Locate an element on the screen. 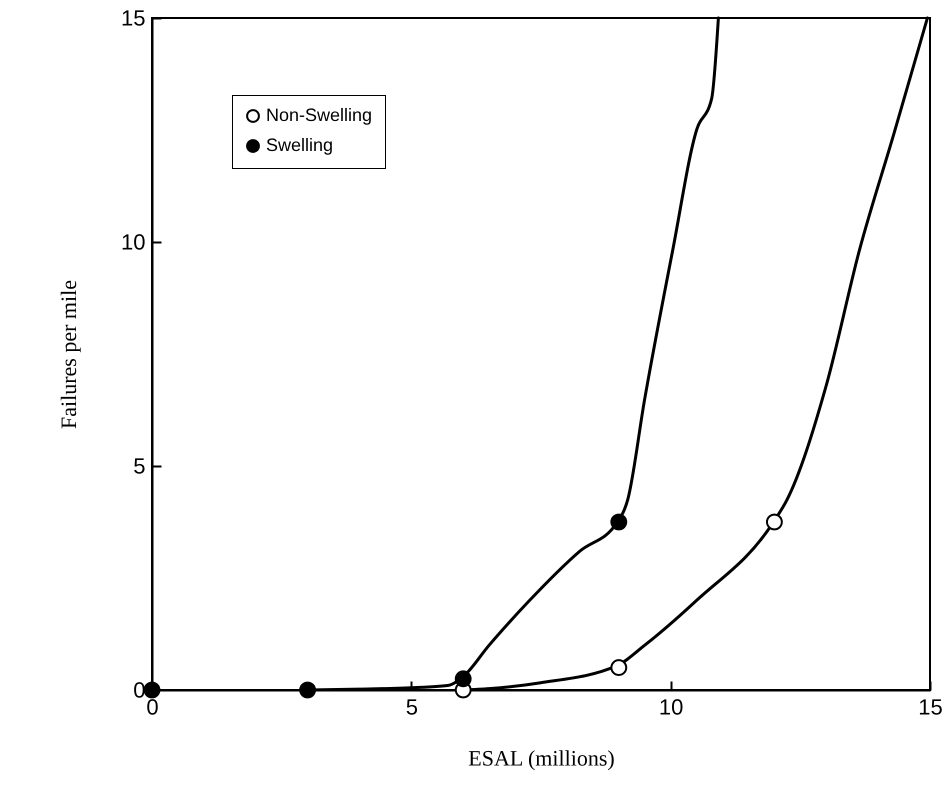  y-tick-label: 15 is located at coordinates (133, 18).